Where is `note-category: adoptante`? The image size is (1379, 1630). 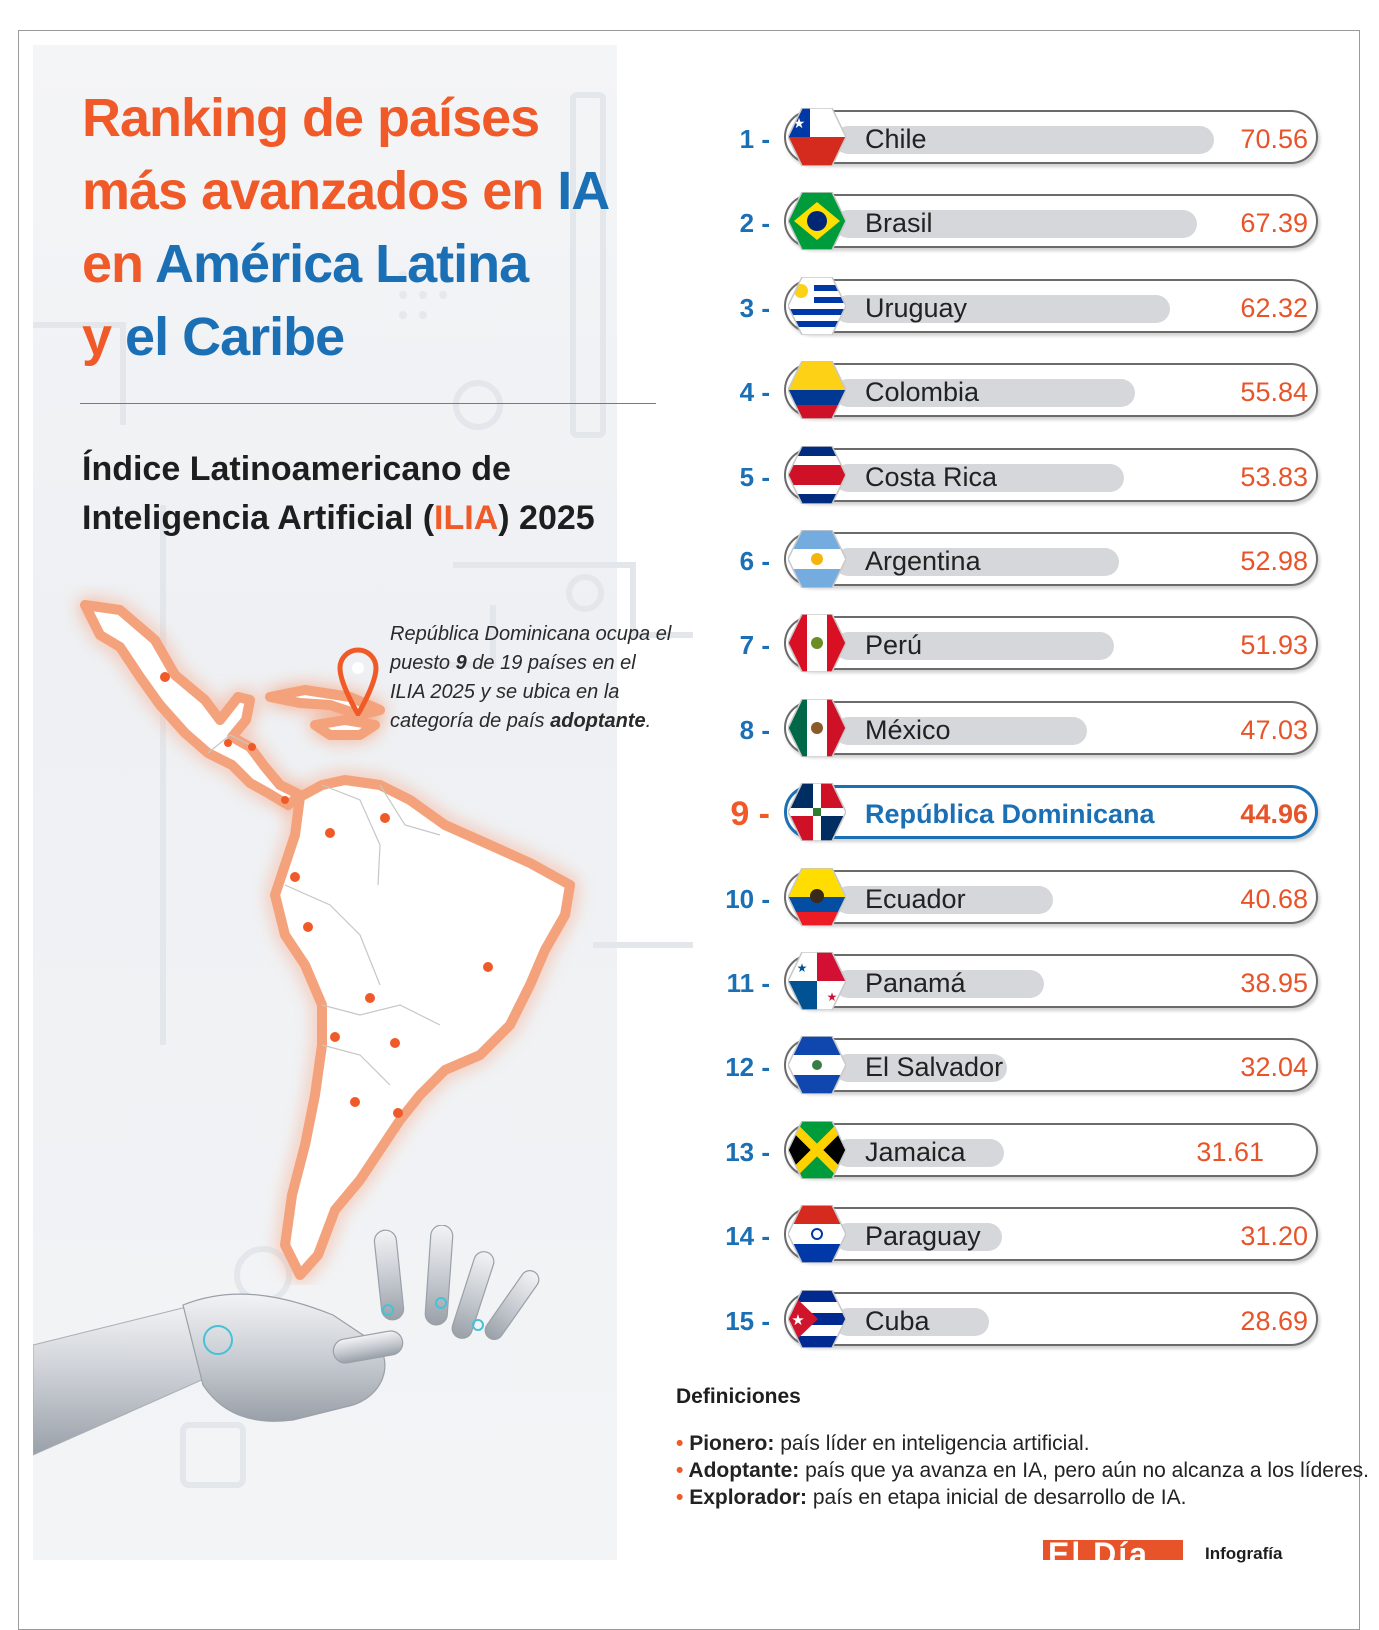
note-category: adoptante is located at coordinates (598, 721).